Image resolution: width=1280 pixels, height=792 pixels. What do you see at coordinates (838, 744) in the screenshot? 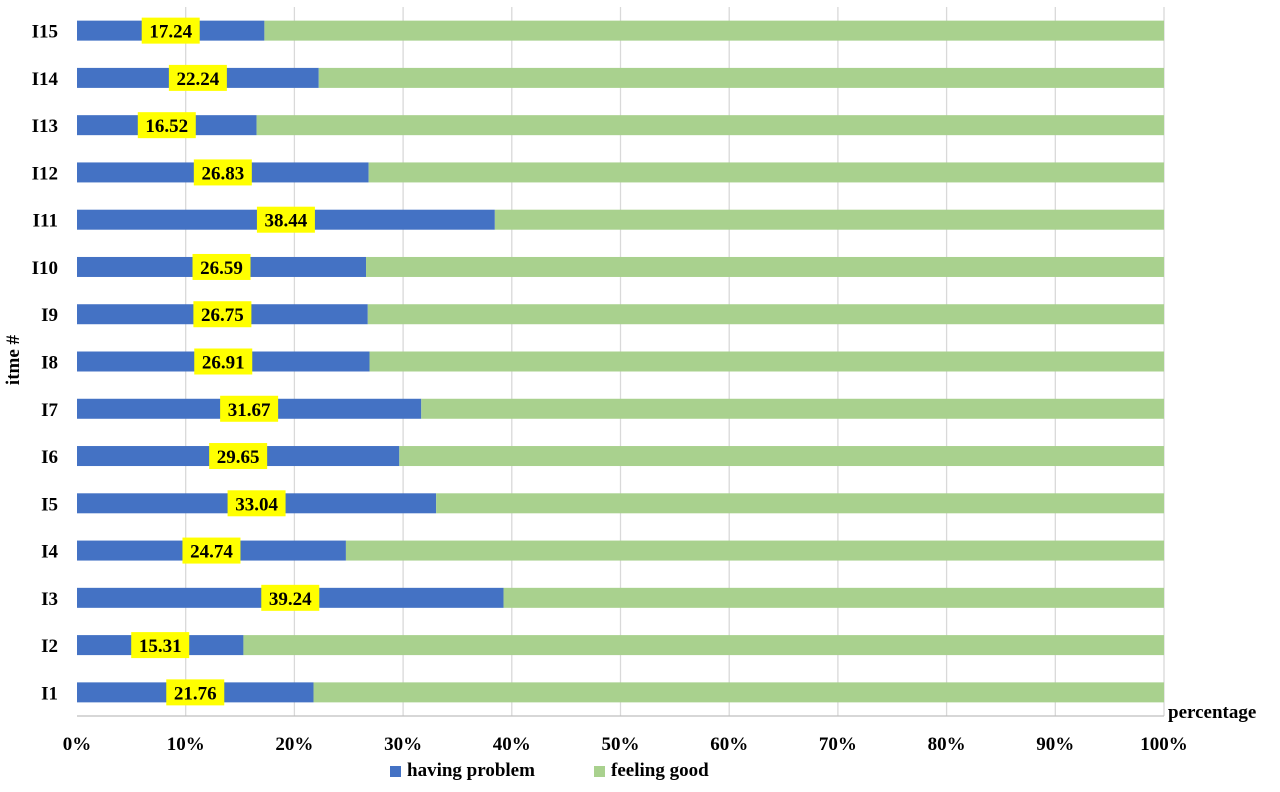
I see `x-tick-label: 70%` at bounding box center [838, 744].